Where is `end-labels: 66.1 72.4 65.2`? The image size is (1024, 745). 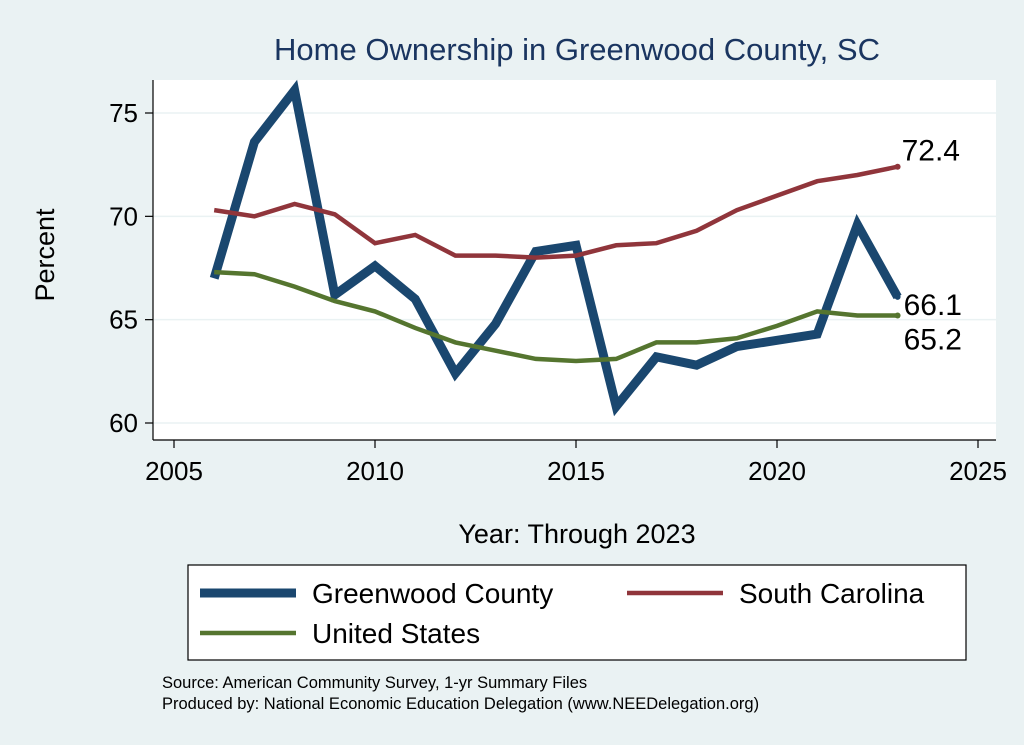 end-labels: 66.1 72.4 65.2 is located at coordinates (932, 246).